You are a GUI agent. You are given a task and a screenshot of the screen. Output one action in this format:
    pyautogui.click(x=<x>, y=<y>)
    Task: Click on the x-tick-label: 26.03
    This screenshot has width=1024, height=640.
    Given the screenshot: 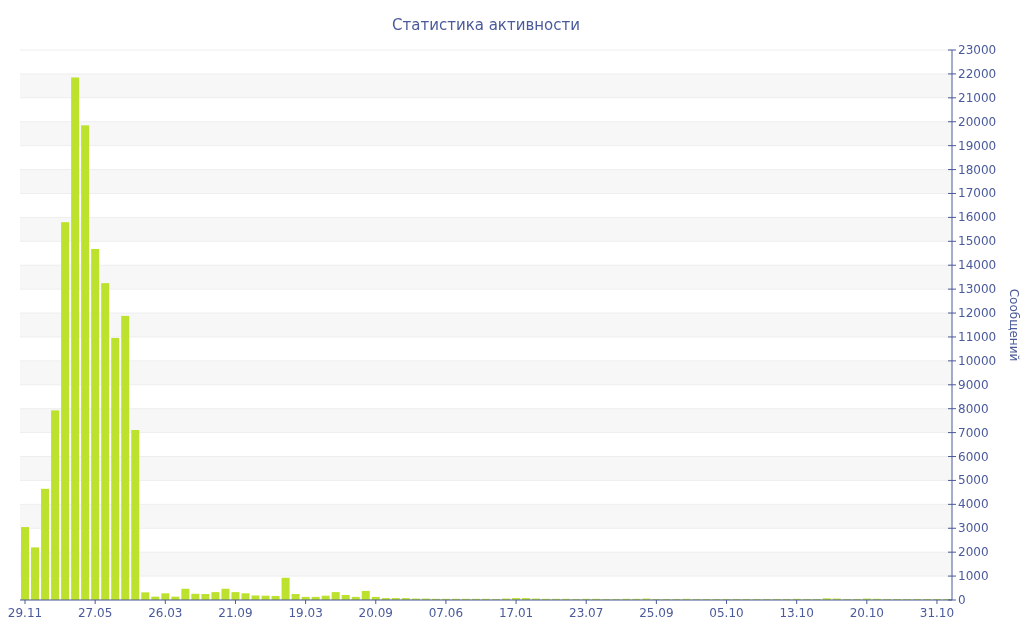 What is the action you would take?
    pyautogui.click(x=165, y=613)
    